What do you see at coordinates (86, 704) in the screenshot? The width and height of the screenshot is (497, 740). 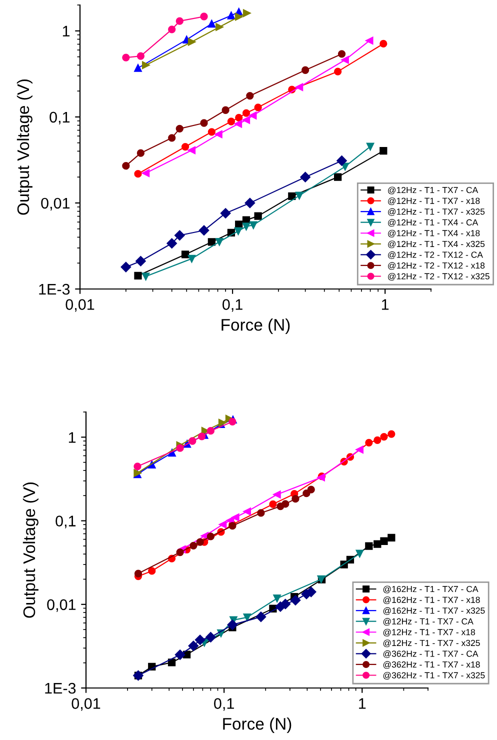 I see `x-tick-label: 0,01` at bounding box center [86, 704].